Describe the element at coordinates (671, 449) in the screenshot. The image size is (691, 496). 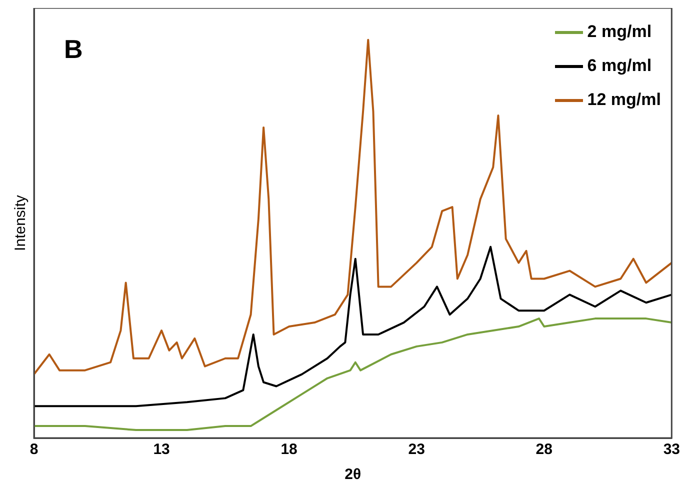
I see `x-tick-label: 33` at that location.